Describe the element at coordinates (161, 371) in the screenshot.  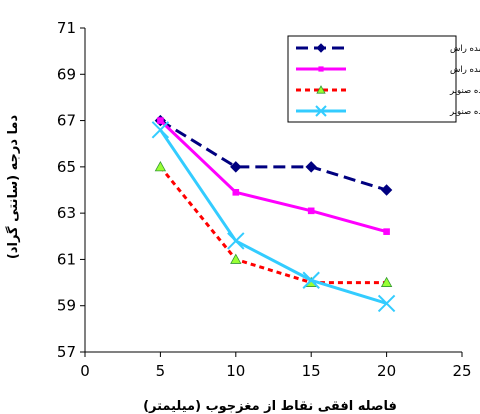
I see `x-tick-label: 5` at that location.